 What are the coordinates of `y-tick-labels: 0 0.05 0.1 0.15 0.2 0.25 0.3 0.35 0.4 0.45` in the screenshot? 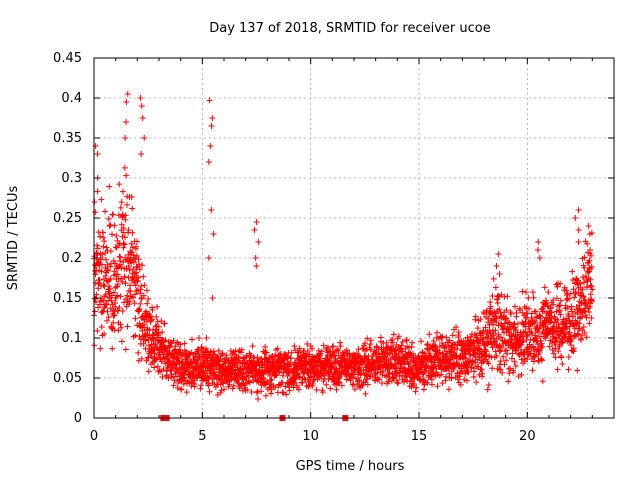 It's located at (67, 238).